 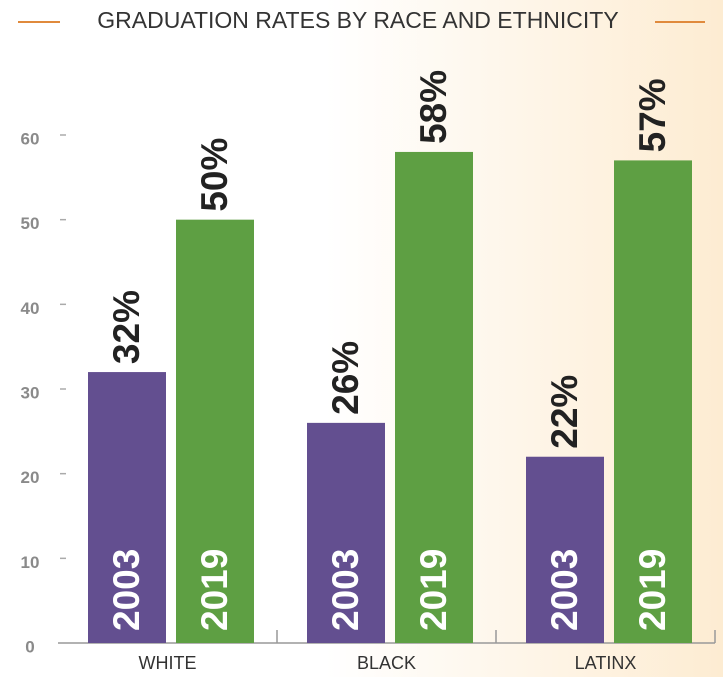 What do you see at coordinates (29, 646) in the screenshot?
I see `y-tick-label: 0` at bounding box center [29, 646].